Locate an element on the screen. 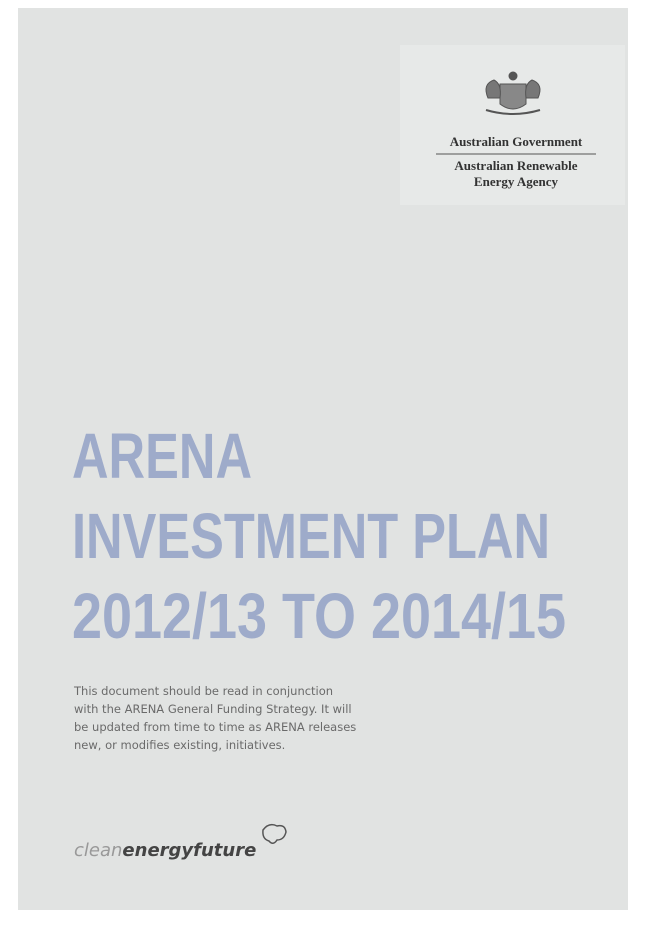 Image resolution: width=648 pixels, height=932 pixels. body-line: new, or modifies existing, initiatives. is located at coordinates (179, 745).